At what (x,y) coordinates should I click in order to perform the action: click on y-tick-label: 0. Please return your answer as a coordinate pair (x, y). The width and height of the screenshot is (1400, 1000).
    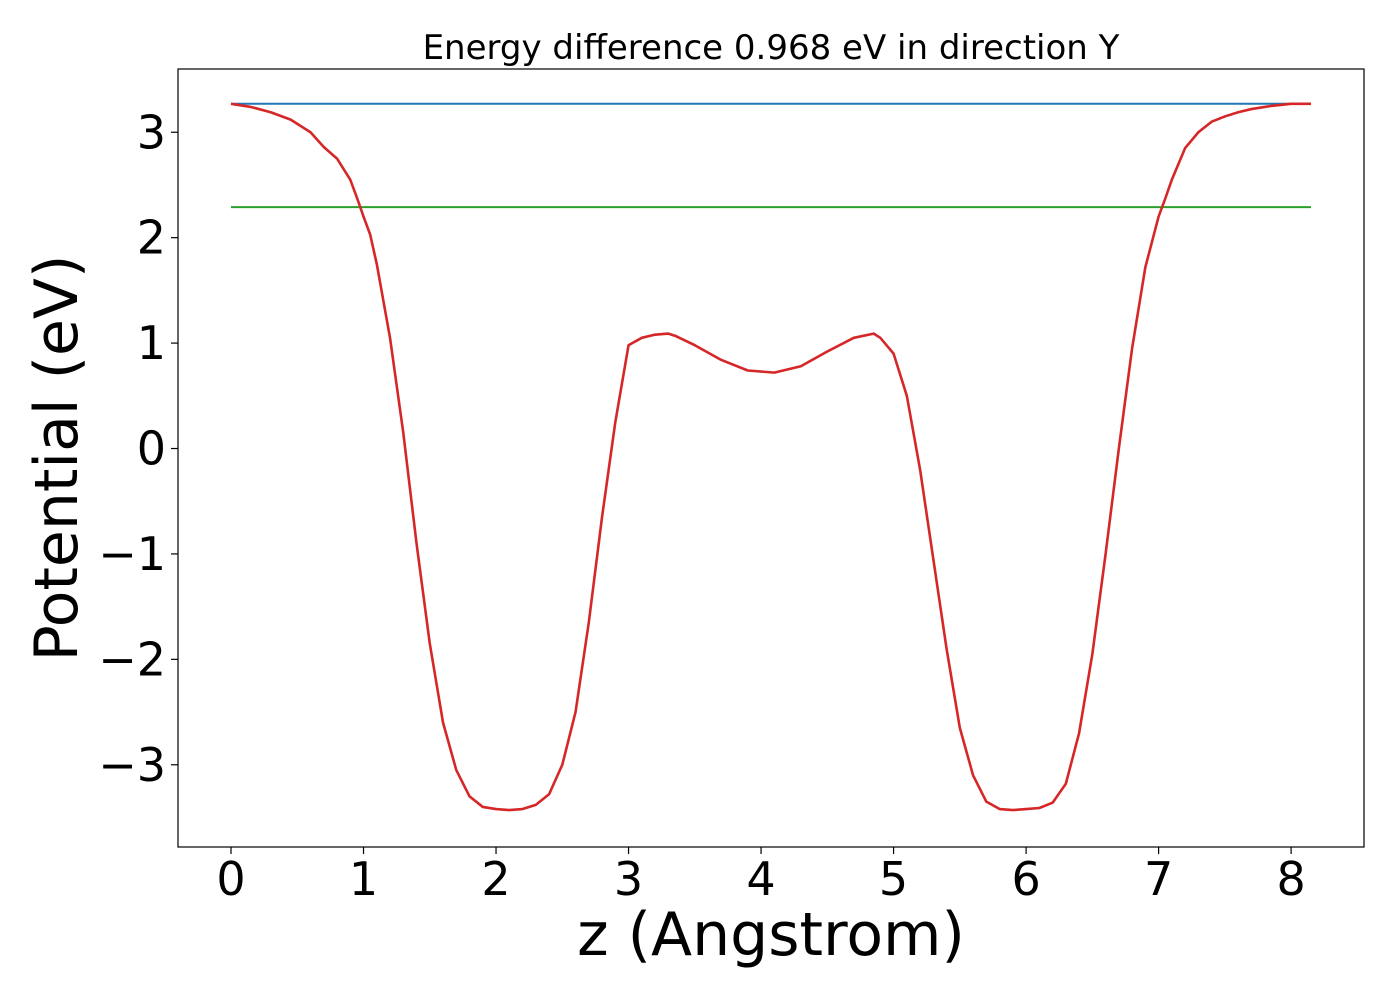
    Looking at the image, I should click on (151, 449).